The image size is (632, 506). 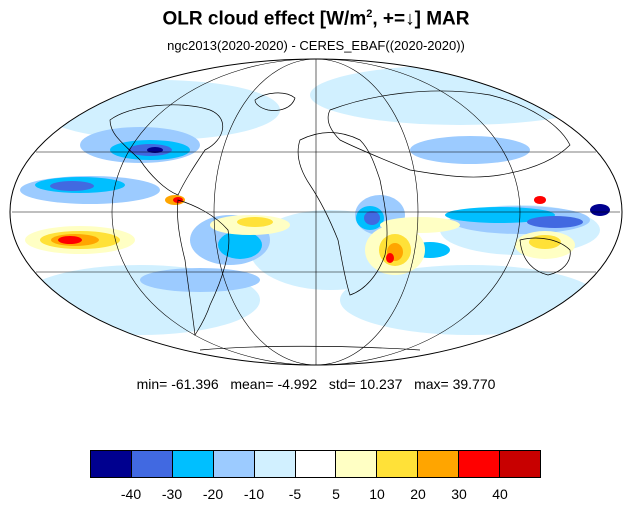 I want to click on colorbar-tick-label: -30, so click(x=172, y=494).